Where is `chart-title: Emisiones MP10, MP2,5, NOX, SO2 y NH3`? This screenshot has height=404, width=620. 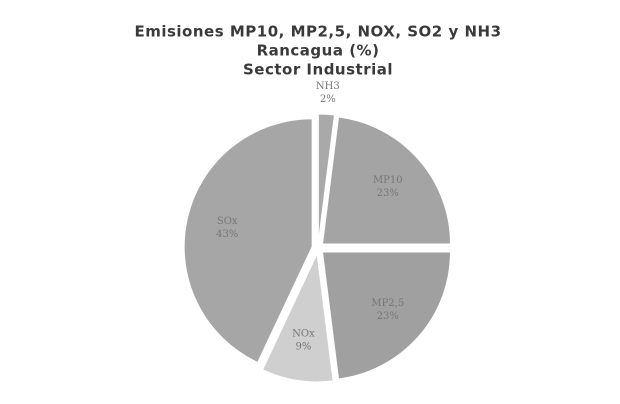
chart-title: Emisiones MP10, MP2,5, NOX, SO2 y NH3 is located at coordinates (317, 32).